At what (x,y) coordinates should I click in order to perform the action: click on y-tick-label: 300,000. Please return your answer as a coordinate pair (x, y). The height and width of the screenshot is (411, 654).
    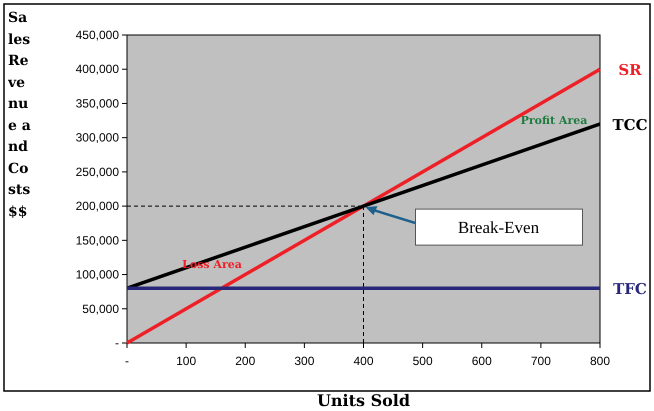
    Looking at the image, I should click on (98, 137).